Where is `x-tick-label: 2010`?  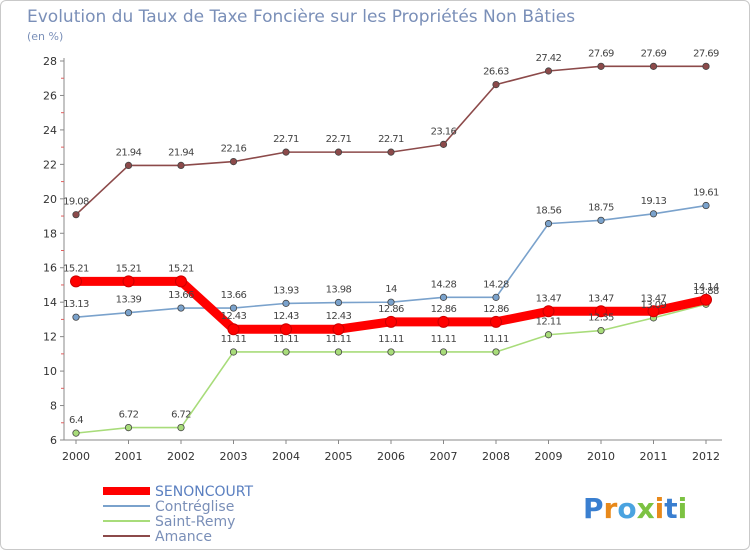 x-tick-label: 2010 is located at coordinates (601, 456).